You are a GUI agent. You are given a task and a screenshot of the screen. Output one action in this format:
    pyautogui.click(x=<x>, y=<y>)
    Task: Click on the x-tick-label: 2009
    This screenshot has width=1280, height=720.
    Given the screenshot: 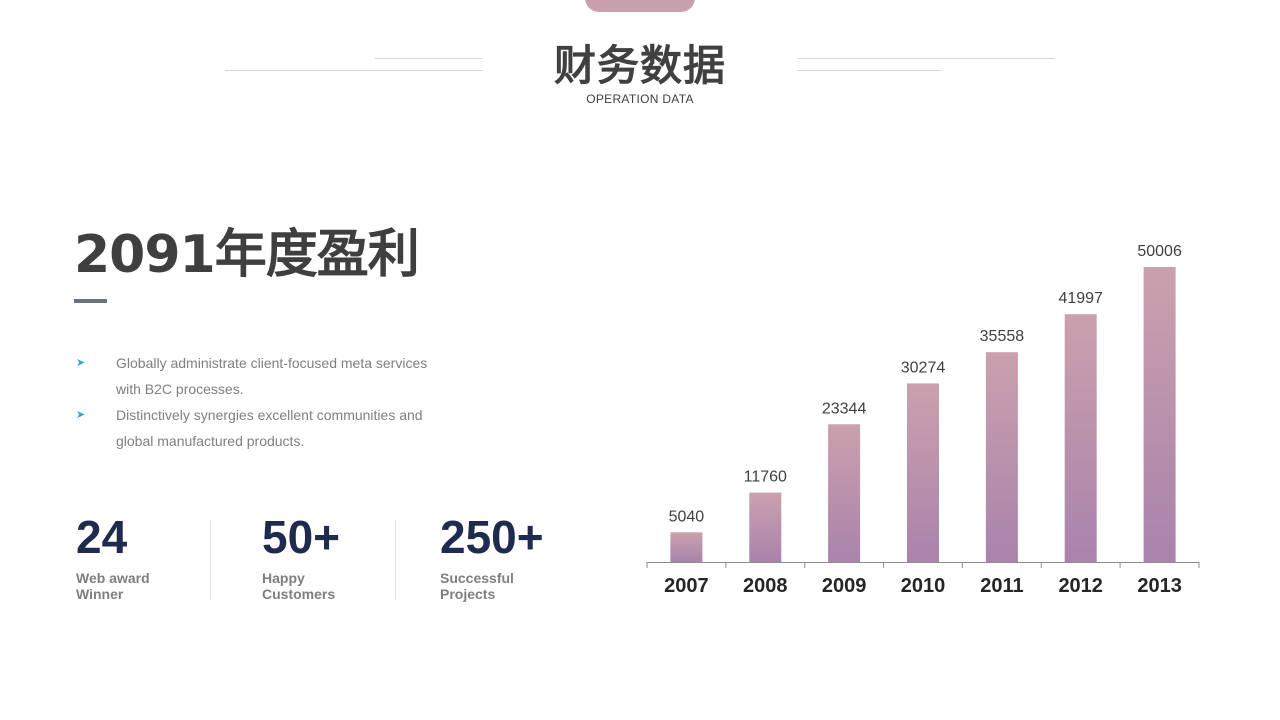 What is the action you would take?
    pyautogui.click(x=844, y=586)
    